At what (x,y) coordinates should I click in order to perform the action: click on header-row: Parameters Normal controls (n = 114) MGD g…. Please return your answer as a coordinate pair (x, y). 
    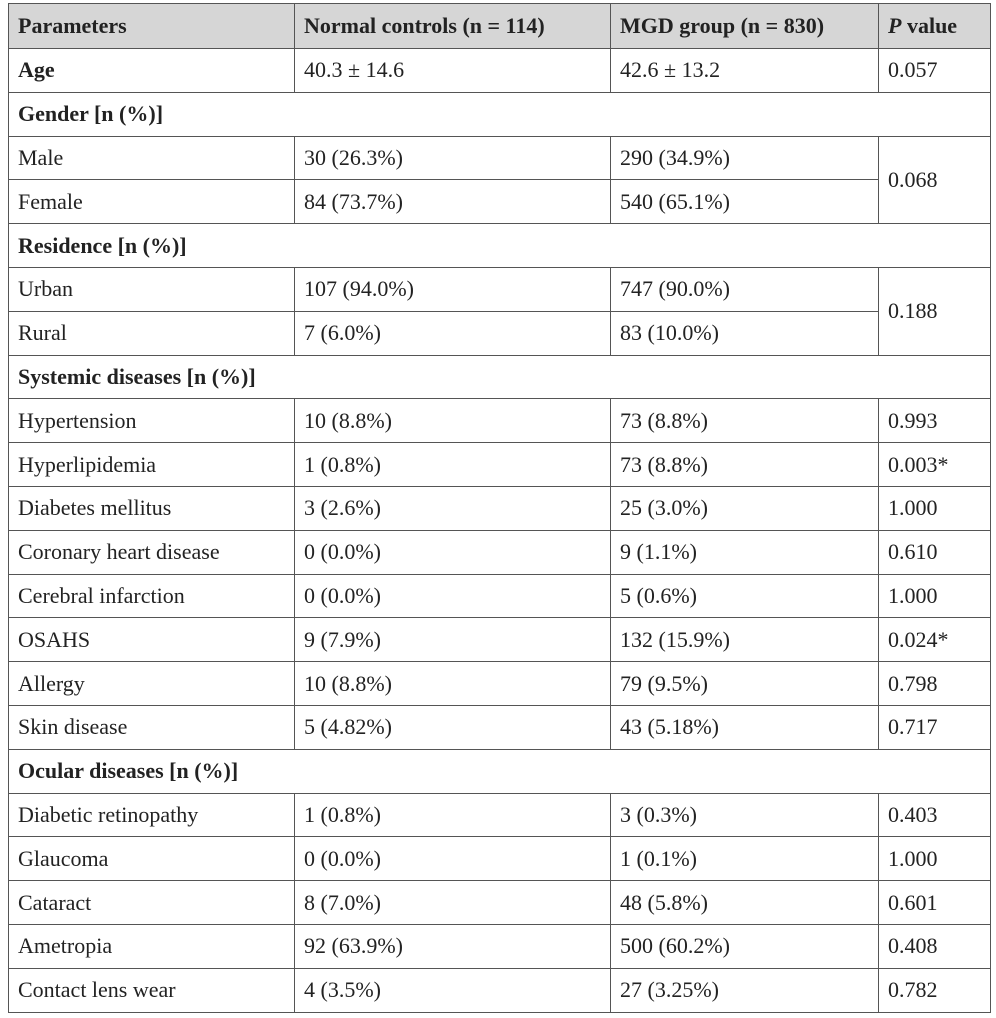
    Looking at the image, I should click on (499, 26).